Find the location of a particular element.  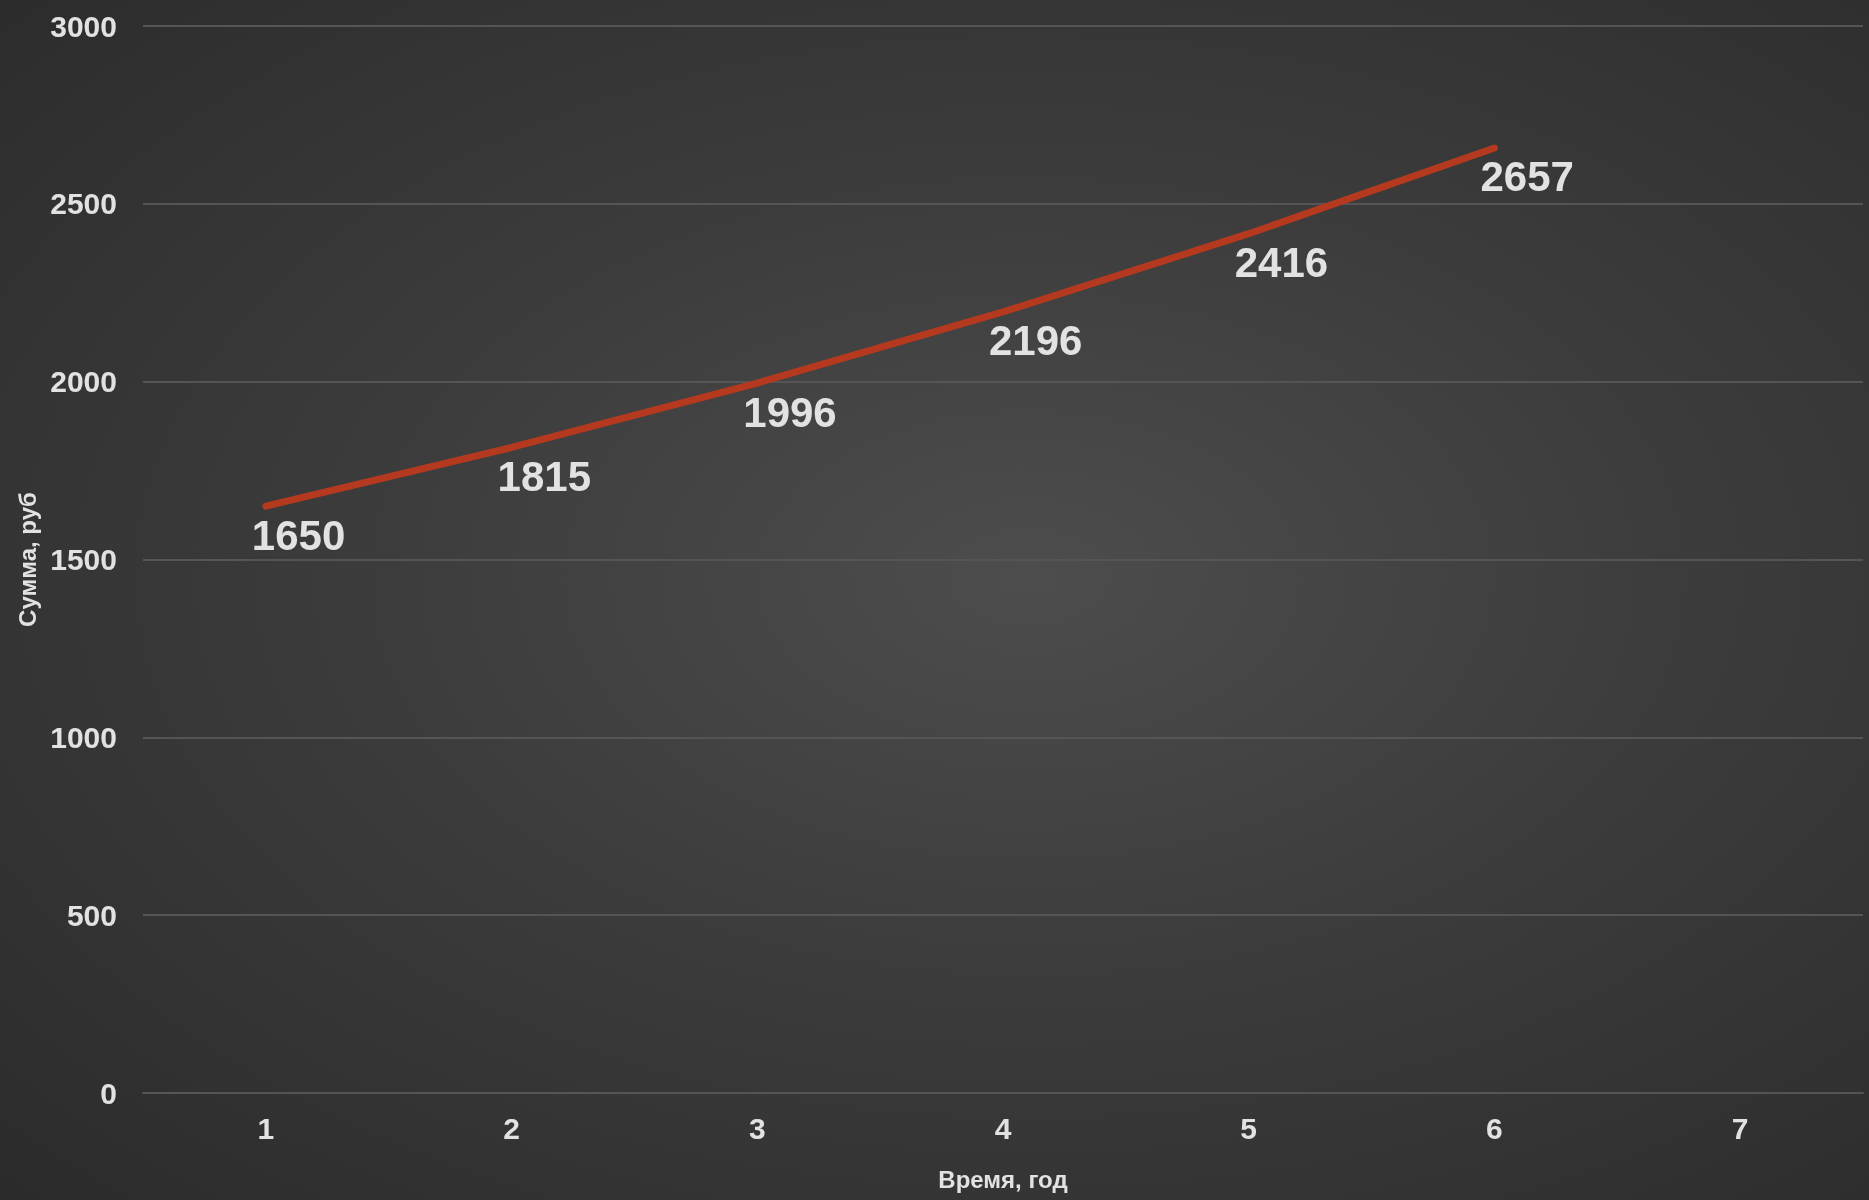

x-tick-label: 6 is located at coordinates (1494, 1128).